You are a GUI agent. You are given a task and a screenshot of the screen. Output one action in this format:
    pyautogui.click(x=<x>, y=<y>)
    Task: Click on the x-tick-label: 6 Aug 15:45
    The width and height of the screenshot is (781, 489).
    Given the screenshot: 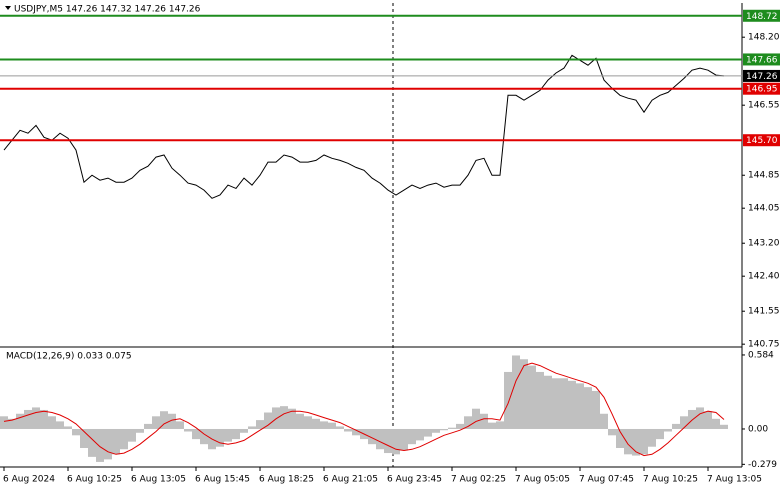 What is the action you would take?
    pyautogui.click(x=222, y=480)
    